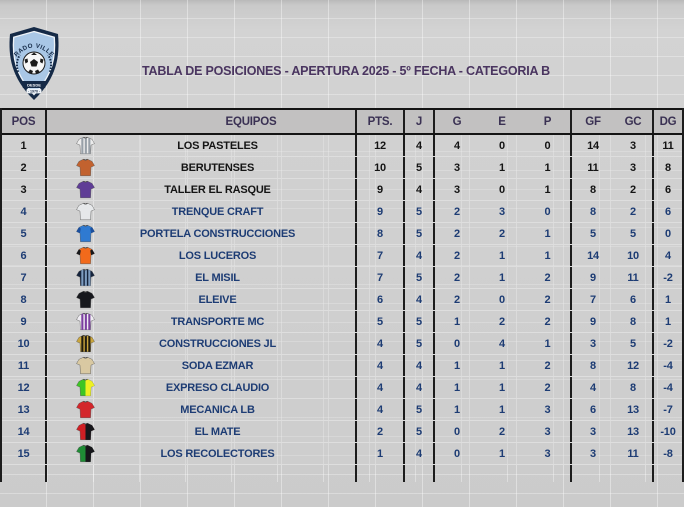 The image size is (684, 507). I want to click on p-cell: 2, so click(548, 387).